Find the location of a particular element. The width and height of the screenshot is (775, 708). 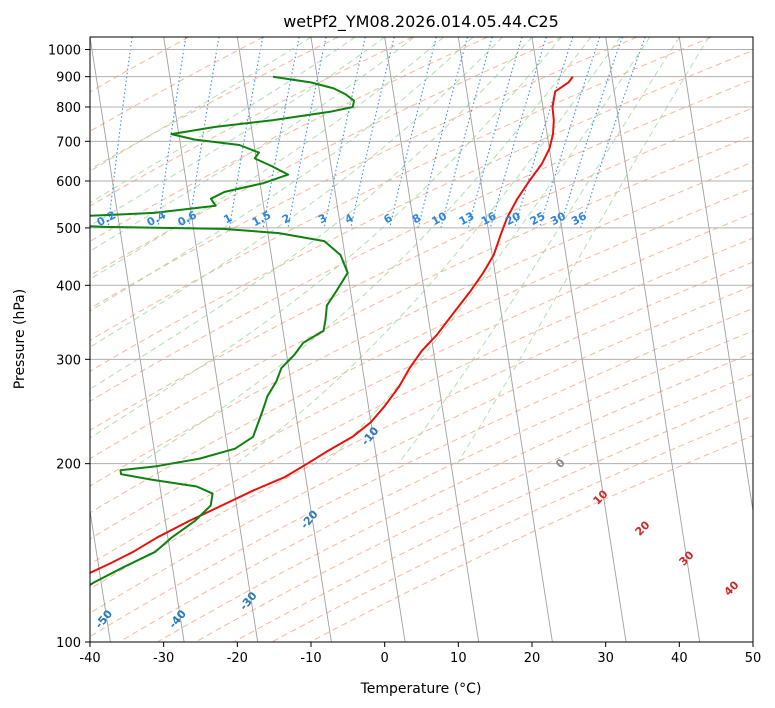

y-tick-label: 600 is located at coordinates (68, 182).